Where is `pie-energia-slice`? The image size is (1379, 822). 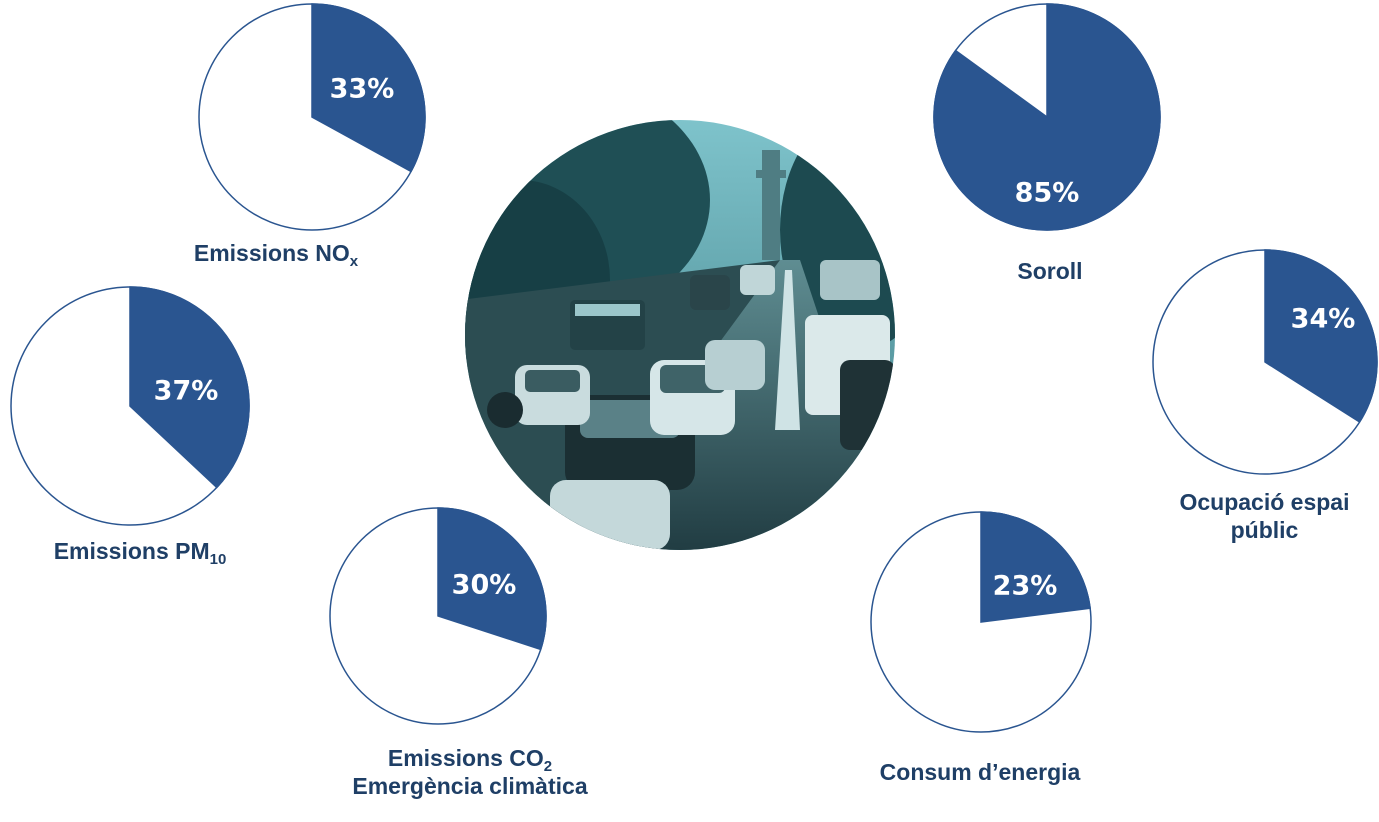 pie-energia-slice is located at coordinates (1035, 567).